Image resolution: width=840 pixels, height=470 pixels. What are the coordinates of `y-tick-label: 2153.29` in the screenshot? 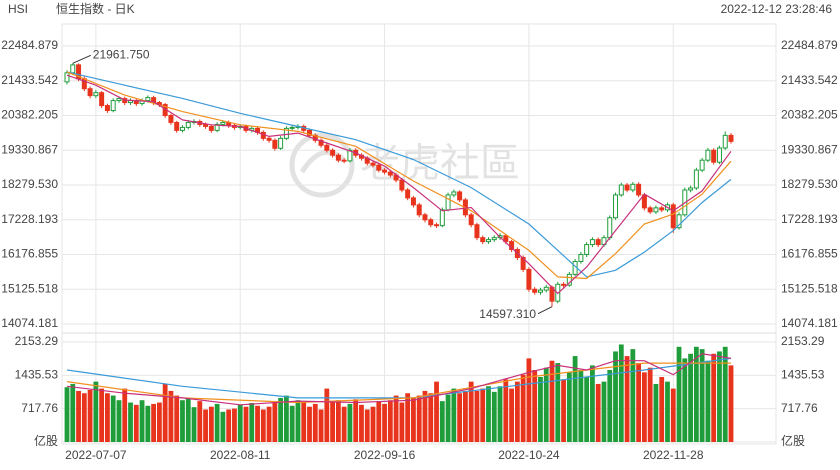 It's located at (37, 341).